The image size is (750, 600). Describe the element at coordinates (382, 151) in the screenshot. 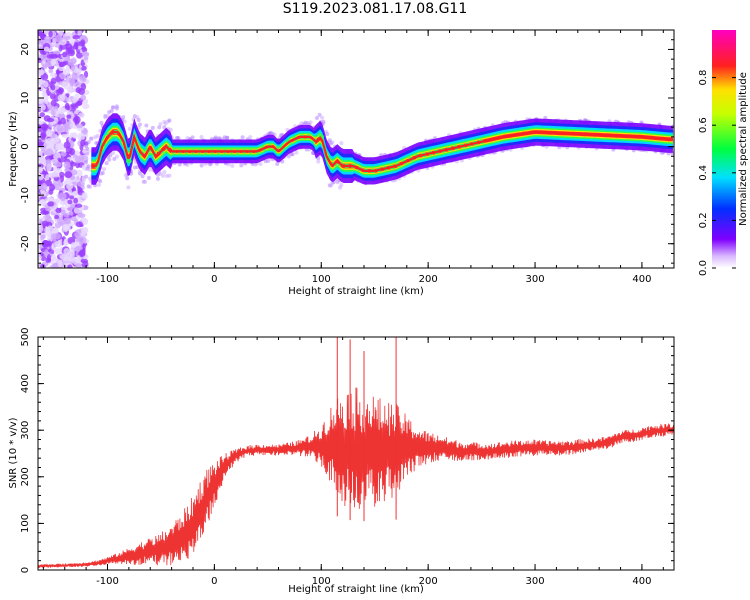

I see `spectrogram-ridge` at that location.